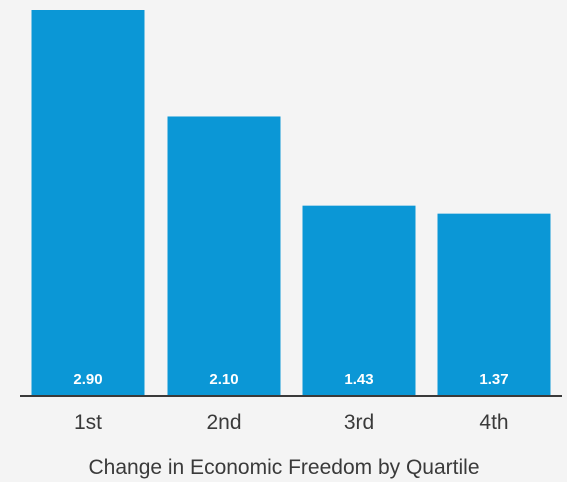  What do you see at coordinates (359, 422) in the screenshot?
I see `x-tick-label: 3rd` at bounding box center [359, 422].